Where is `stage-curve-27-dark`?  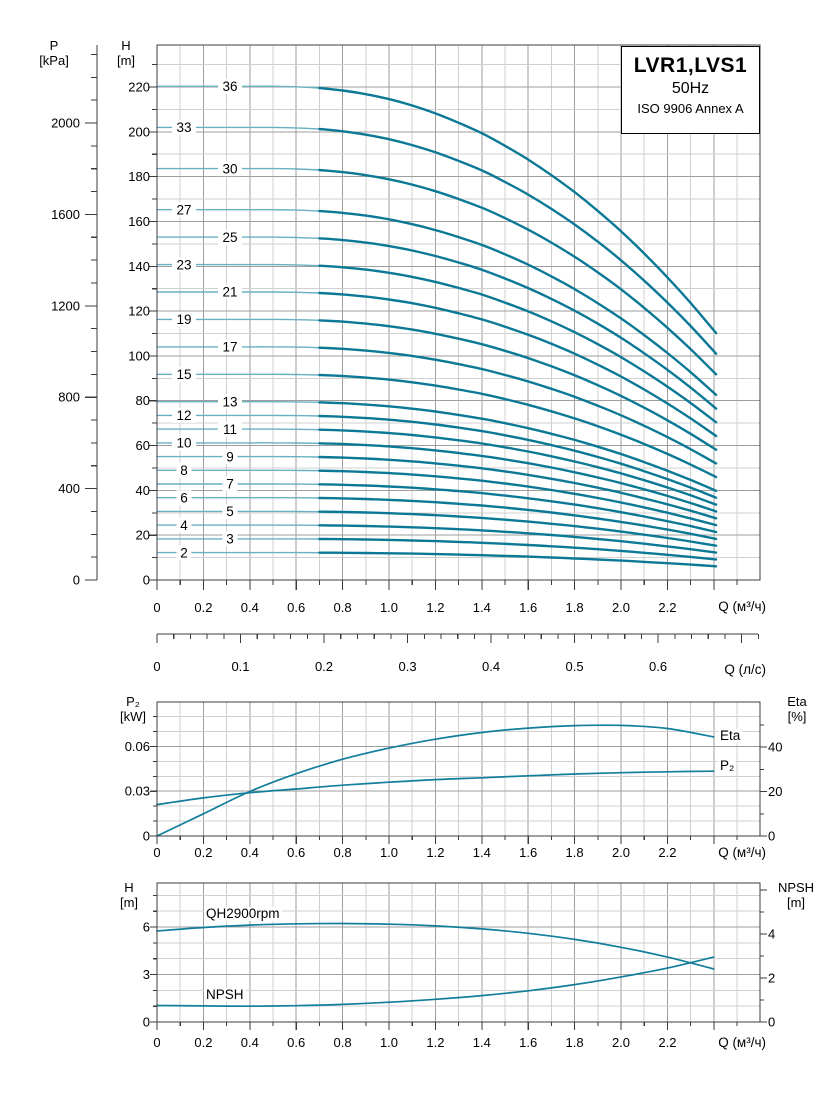 stage-curve-27-dark is located at coordinates (518, 303).